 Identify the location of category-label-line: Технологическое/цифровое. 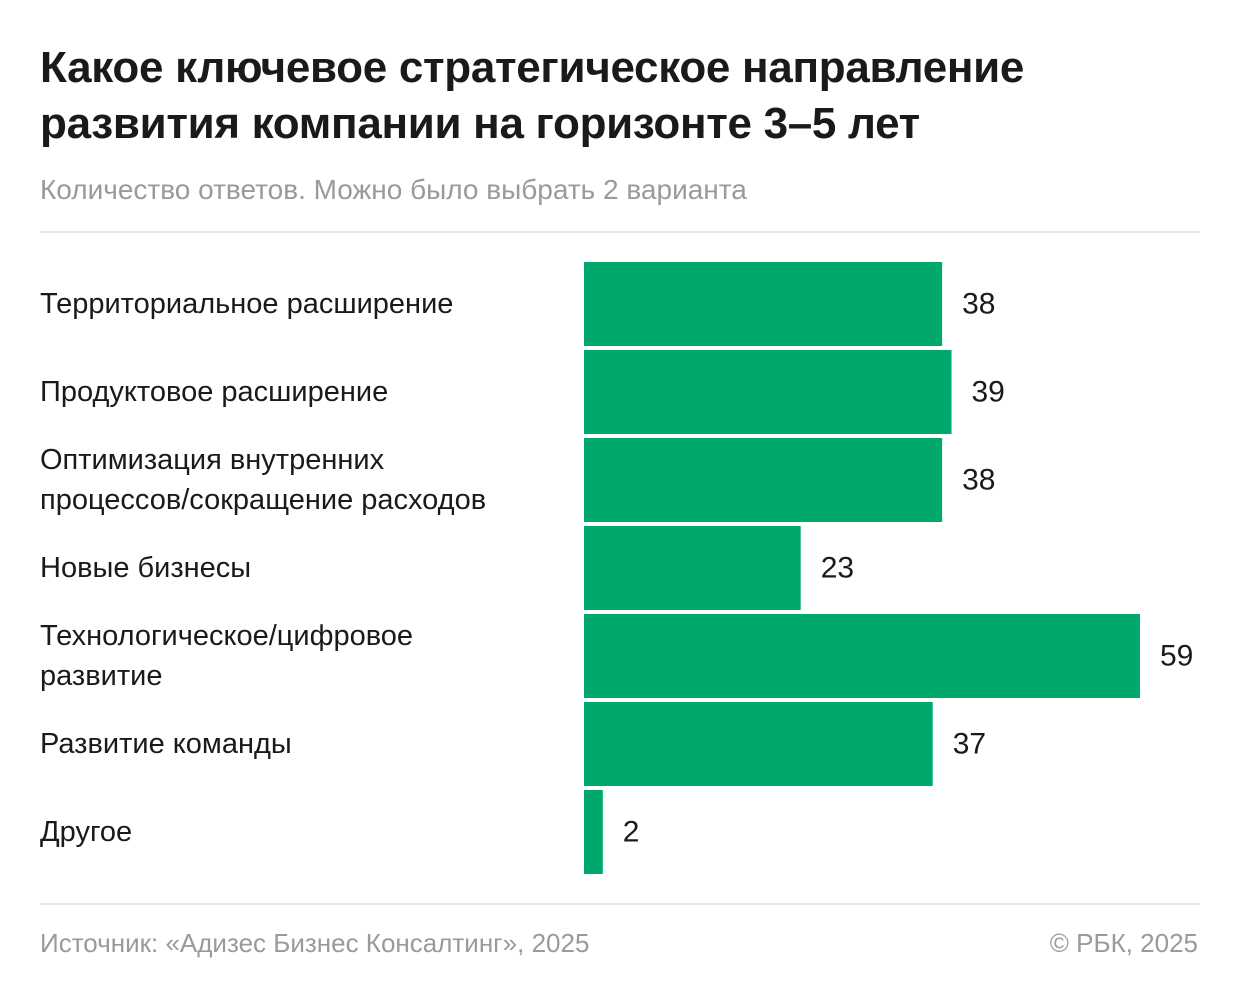
(226, 636).